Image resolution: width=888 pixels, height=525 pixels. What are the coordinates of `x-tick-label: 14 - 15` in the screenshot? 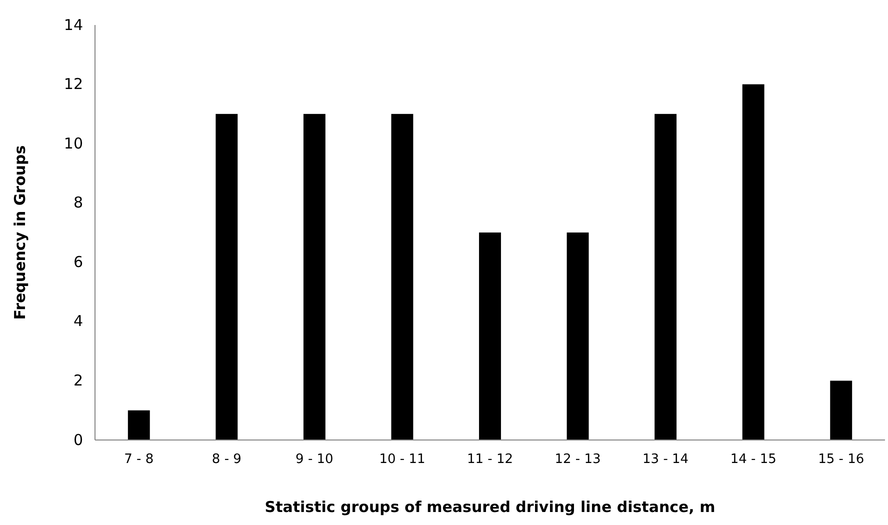 It's located at (753, 460).